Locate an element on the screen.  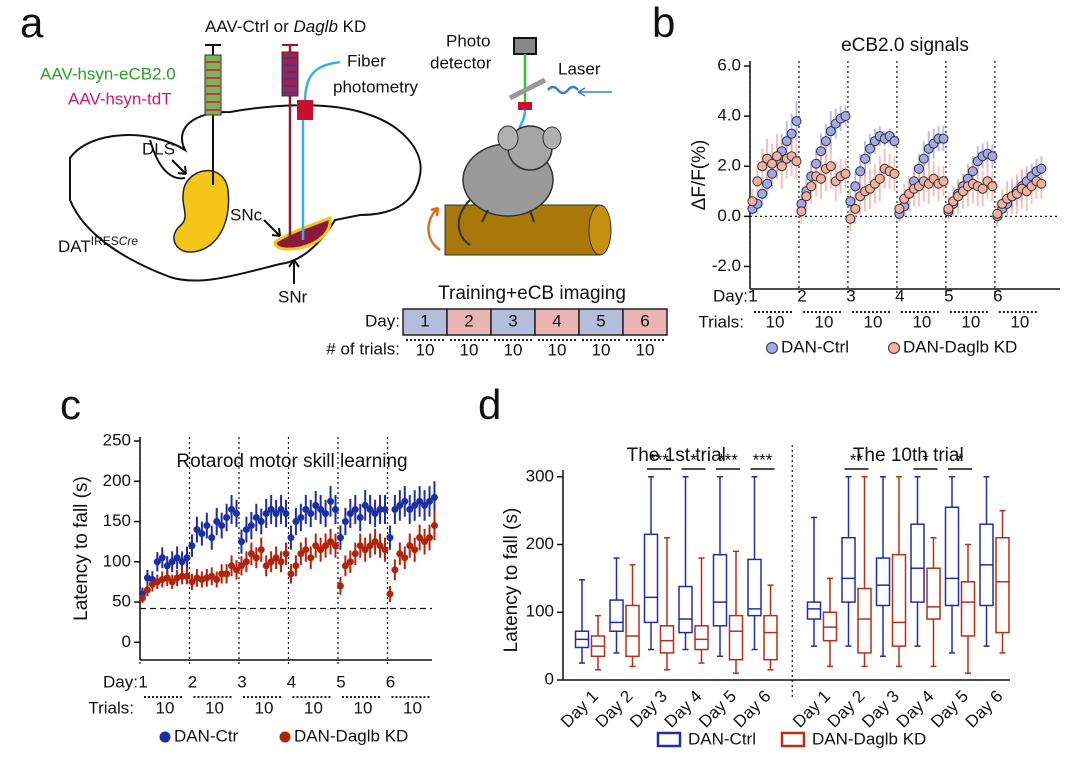
schedule-day: 4 is located at coordinates (556, 320).